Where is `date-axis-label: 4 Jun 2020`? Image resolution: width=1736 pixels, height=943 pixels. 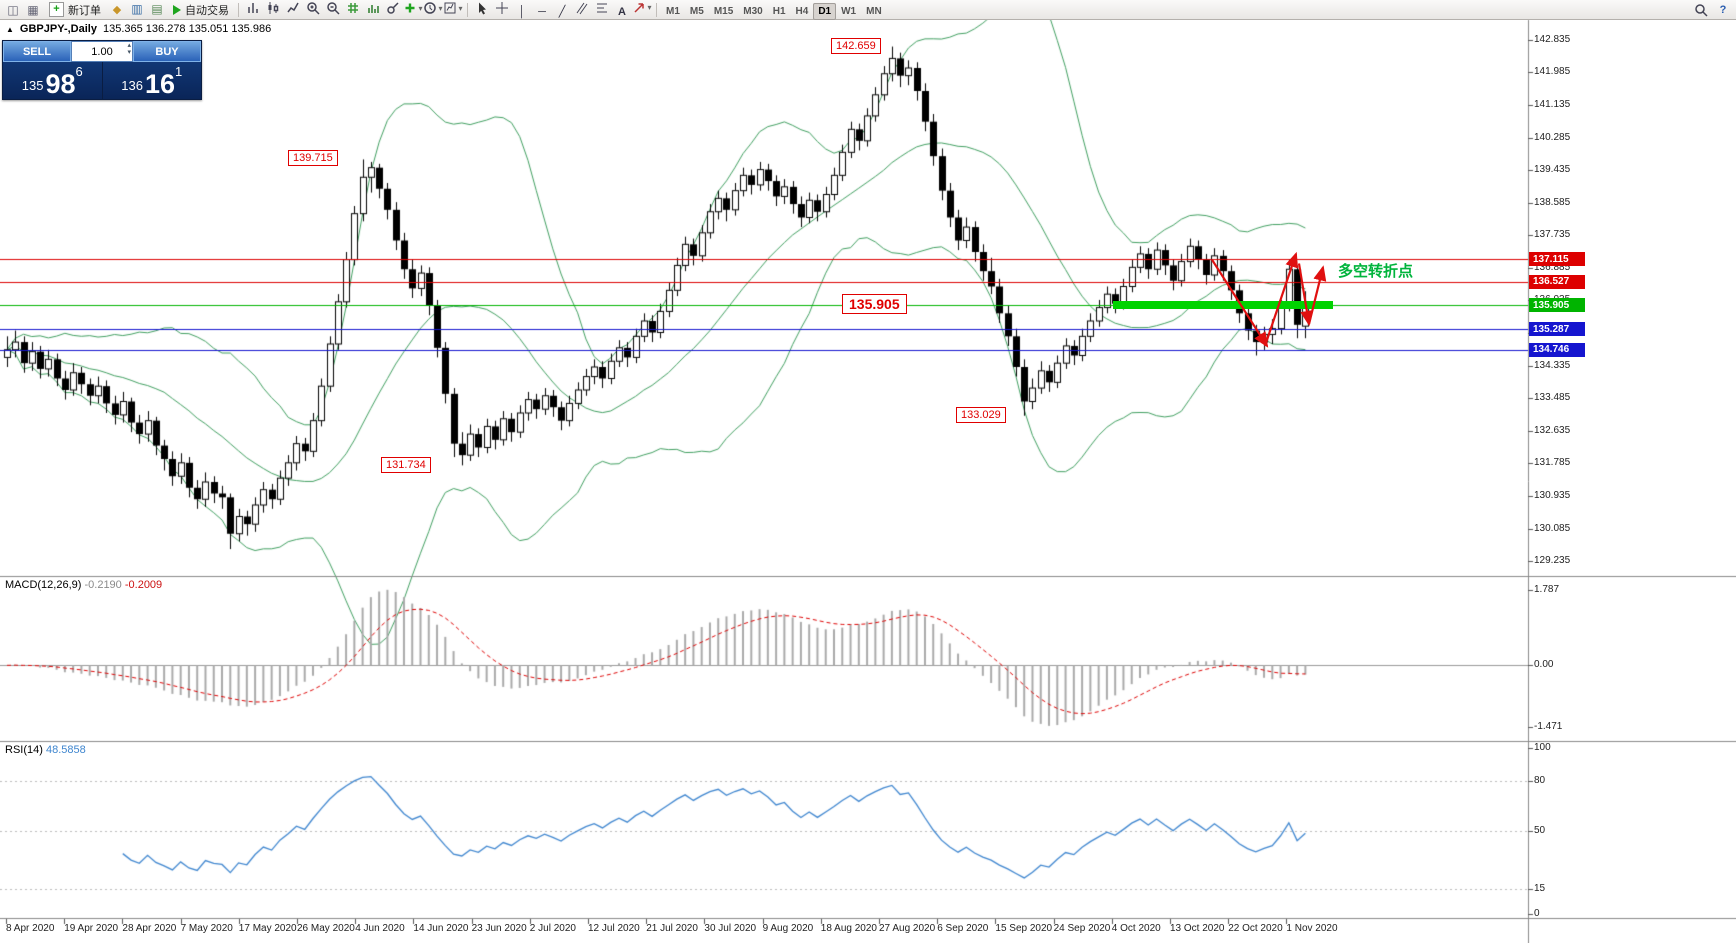 date-axis-label: 4 Jun 2020 is located at coordinates (380, 928).